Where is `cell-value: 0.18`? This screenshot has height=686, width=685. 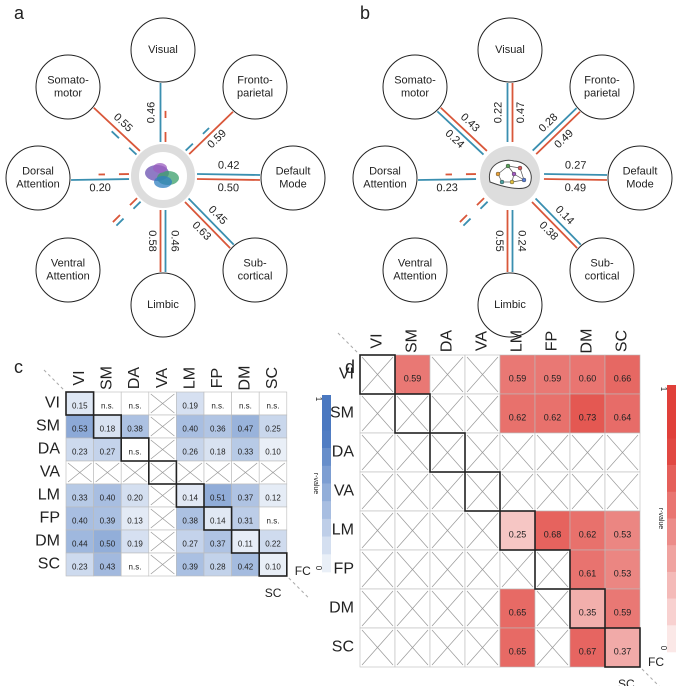 cell-value: 0.18 is located at coordinates (218, 451).